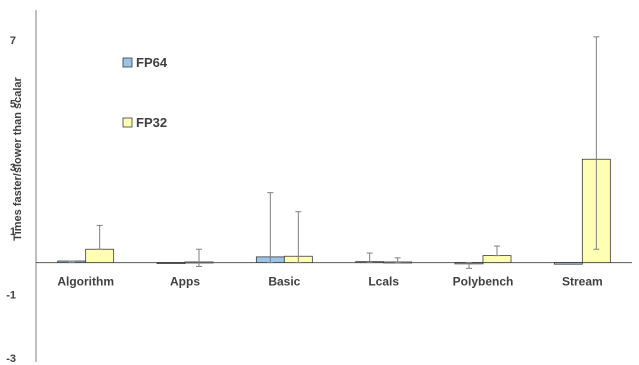  Describe the element at coordinates (13, 232) in the screenshot. I see `y-tick-label: 1` at that location.